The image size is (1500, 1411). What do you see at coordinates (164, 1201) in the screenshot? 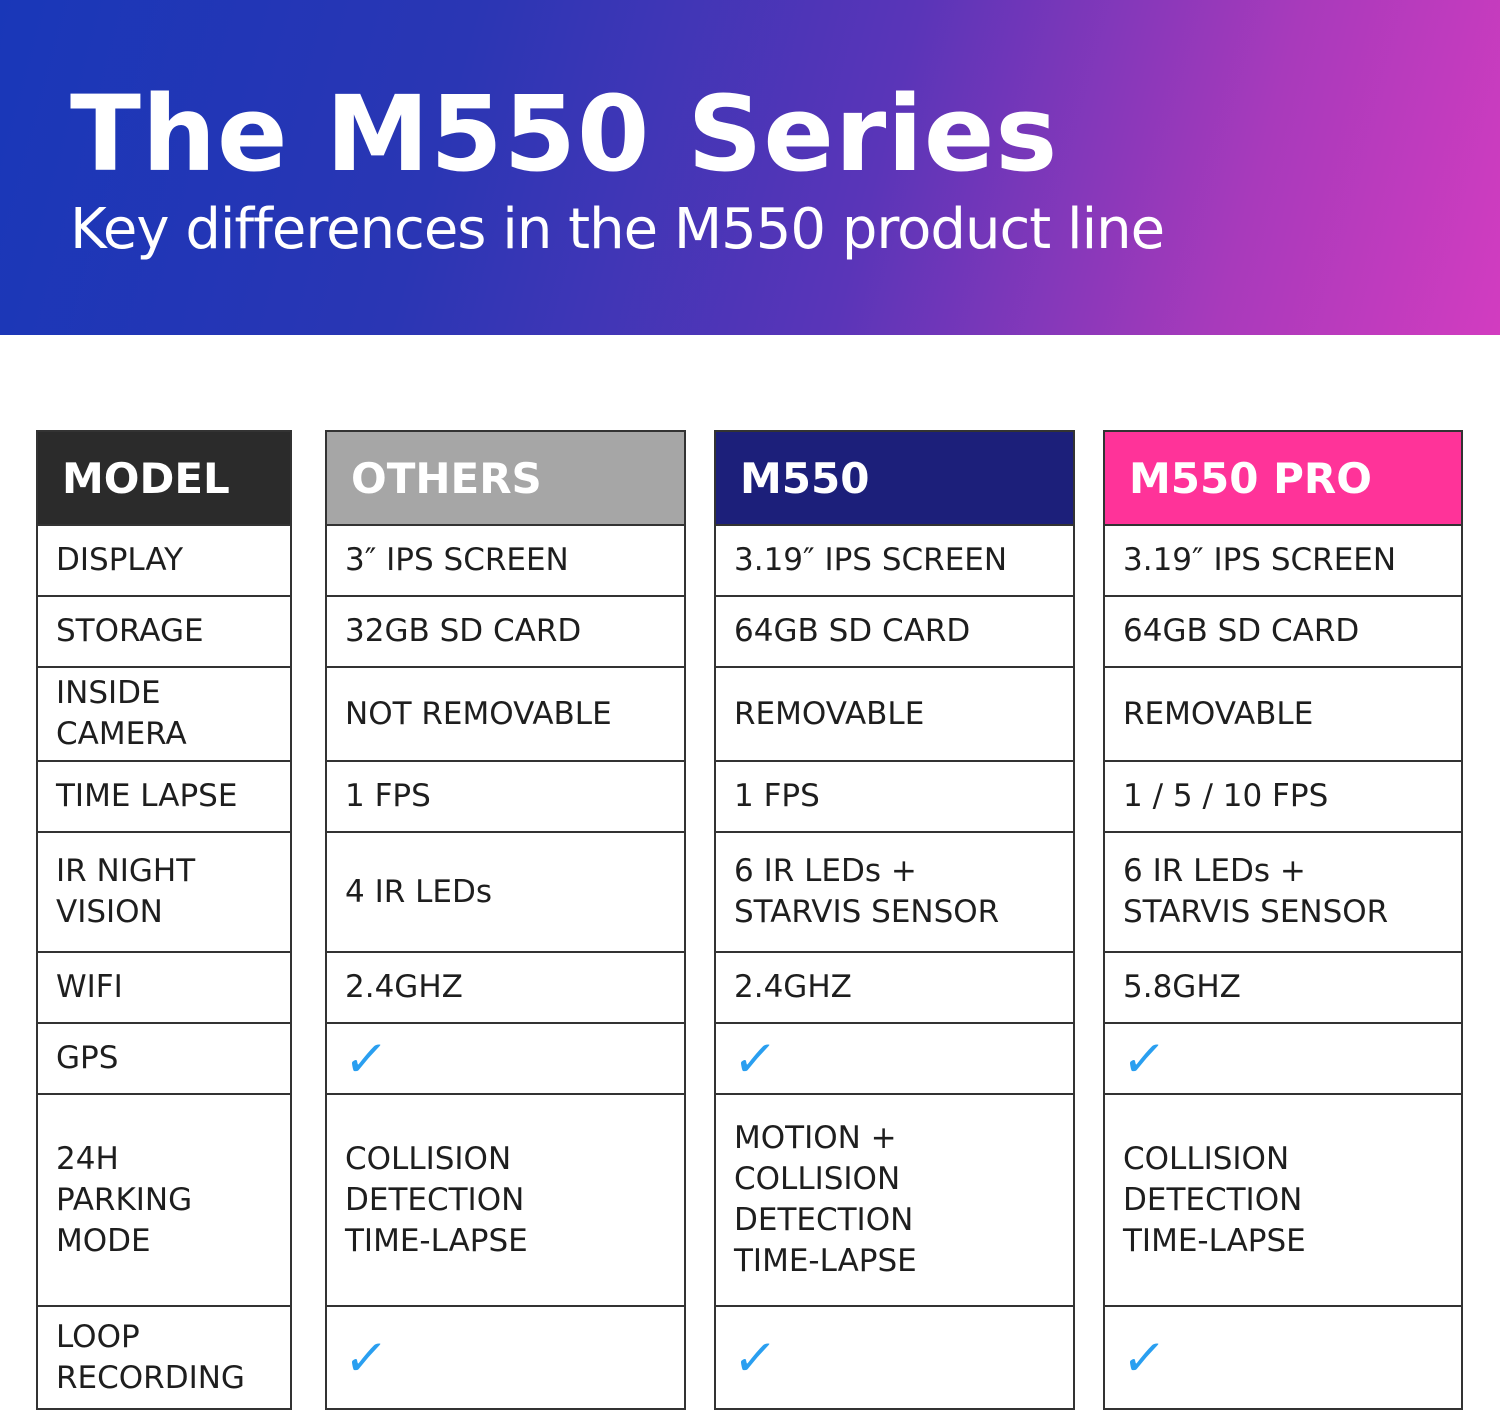
I see `table-cell: 24H PARKING MODE` at bounding box center [164, 1201].